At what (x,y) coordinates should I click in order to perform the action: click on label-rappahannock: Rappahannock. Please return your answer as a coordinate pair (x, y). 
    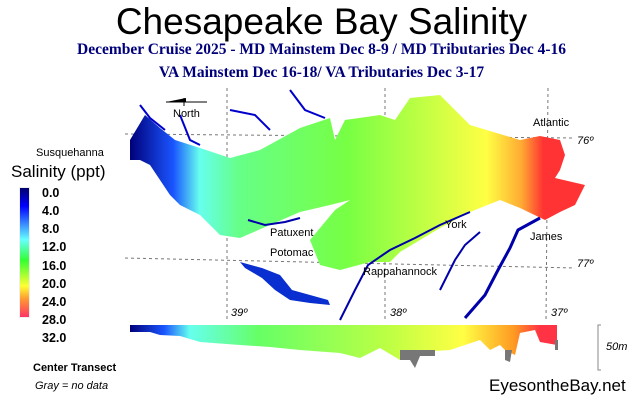
    Looking at the image, I should click on (400, 272).